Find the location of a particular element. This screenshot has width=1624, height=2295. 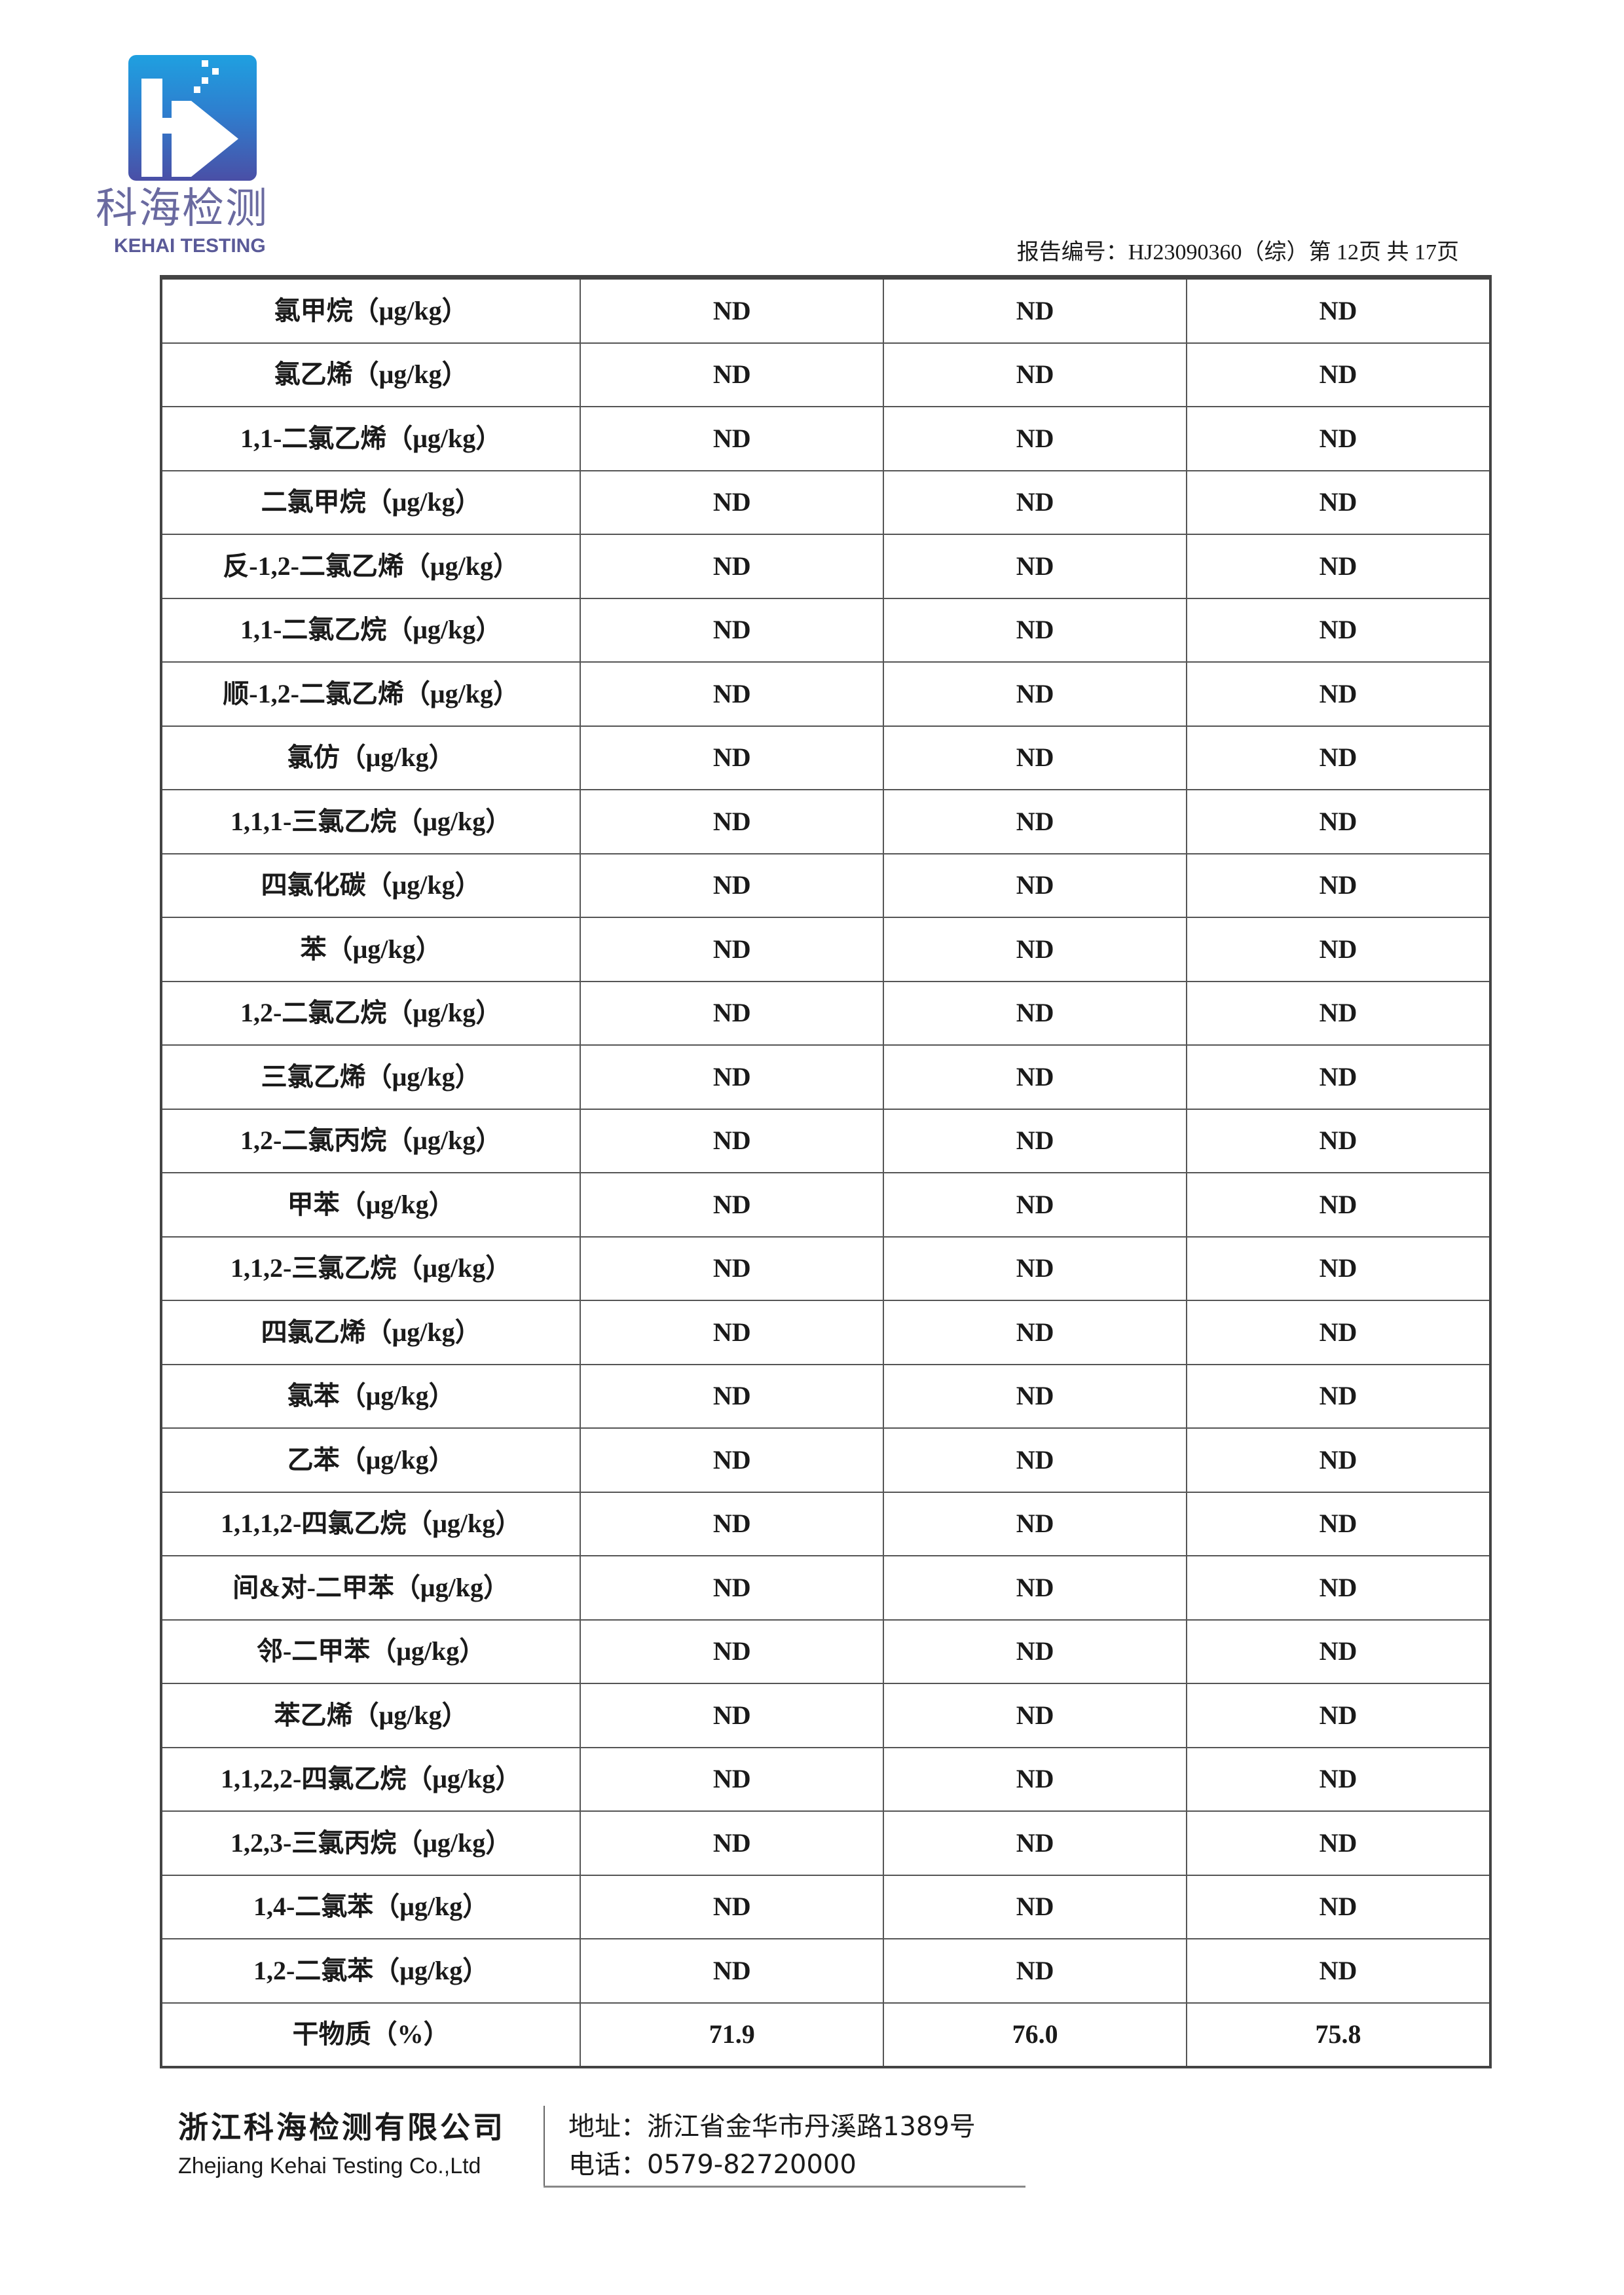

item-name: 氯乙烯（μg/kg） is located at coordinates (370, 374).